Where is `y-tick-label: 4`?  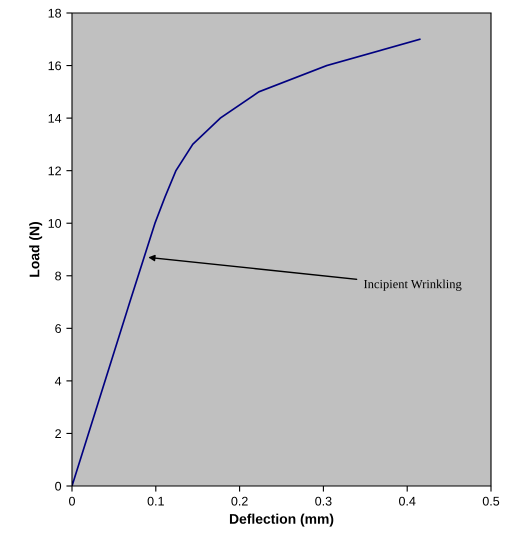
y-tick-label: 4 is located at coordinates (58, 381).